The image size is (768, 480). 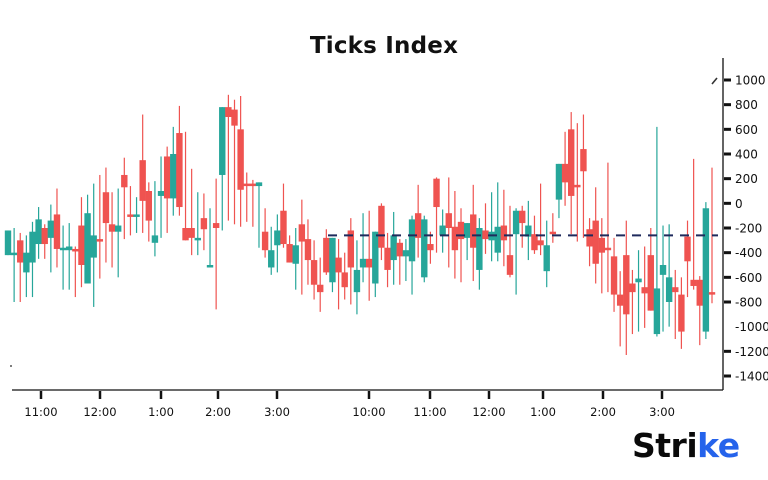 I want to click on y-tick-label: 0, so click(x=739, y=204).